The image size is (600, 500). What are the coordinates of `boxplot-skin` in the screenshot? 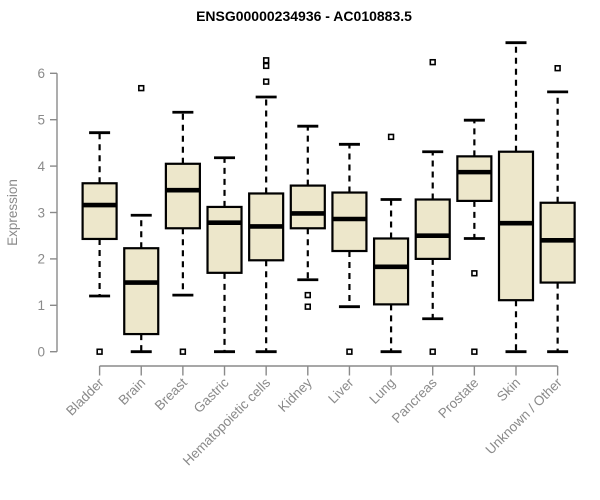 It's located at (516, 197).